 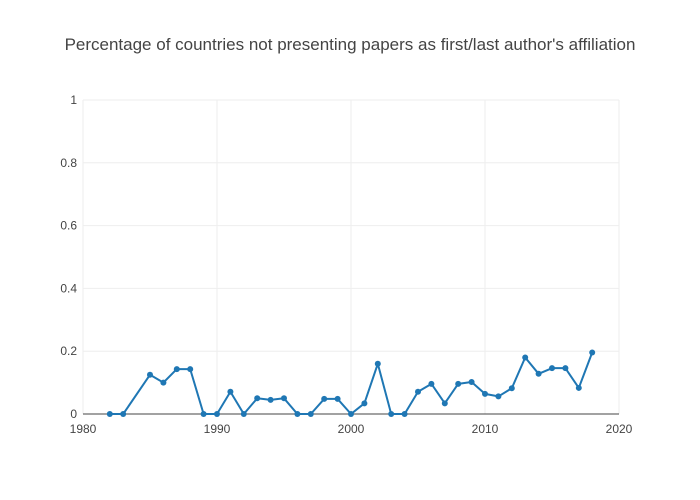 I want to click on y-tick-label: 0, so click(x=73, y=414).